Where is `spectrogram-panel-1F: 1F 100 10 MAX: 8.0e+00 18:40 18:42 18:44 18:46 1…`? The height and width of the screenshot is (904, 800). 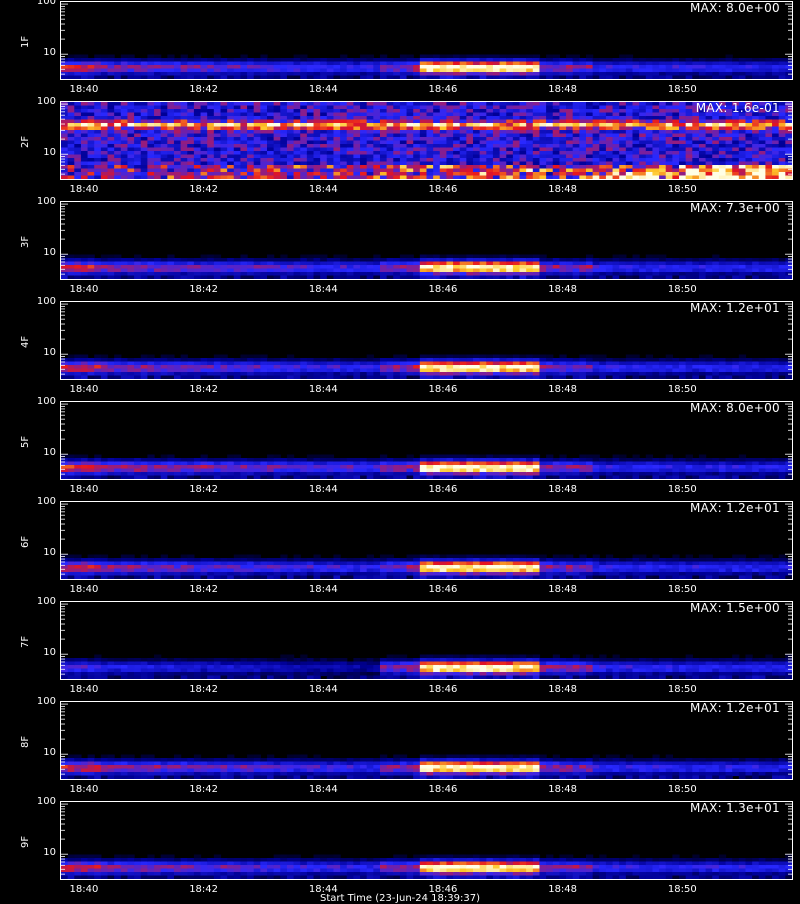
spectrogram-panel-1F: 1F 100 10 MAX: 8.0e+00 18:40 18:42 18:44 18:46 1… is located at coordinates (400, 50).